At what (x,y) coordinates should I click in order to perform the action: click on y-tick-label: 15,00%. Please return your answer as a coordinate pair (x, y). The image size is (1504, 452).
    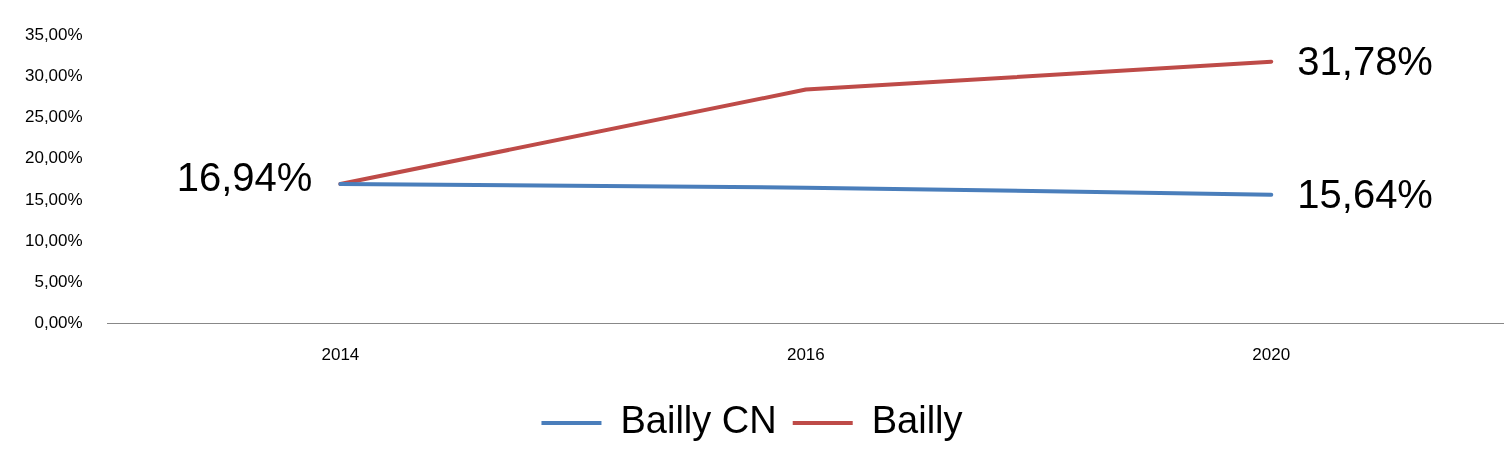
    Looking at the image, I should click on (53, 199).